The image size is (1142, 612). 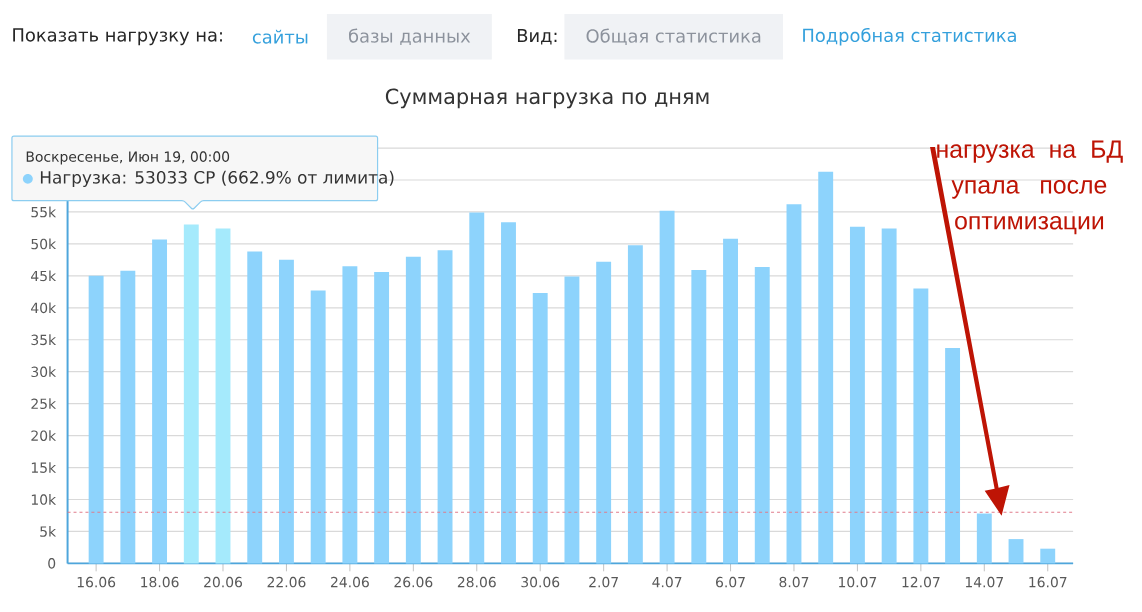 I want to click on x-tick-label: 12.07, so click(x=921, y=582).